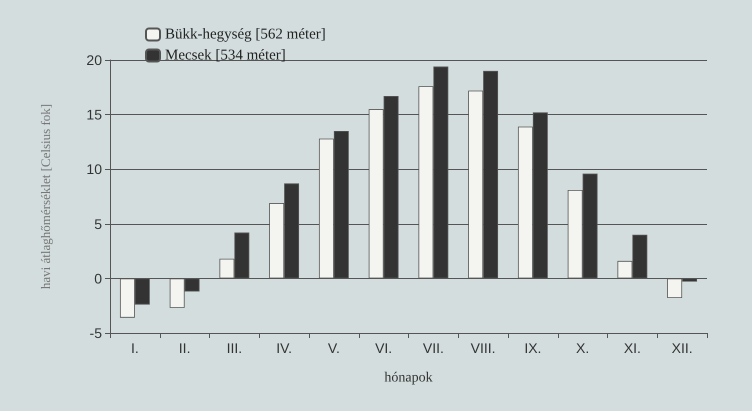 The height and width of the screenshot is (411, 752). Describe the element at coordinates (632, 348) in the screenshot. I see `x-tick-label: XI.` at that location.